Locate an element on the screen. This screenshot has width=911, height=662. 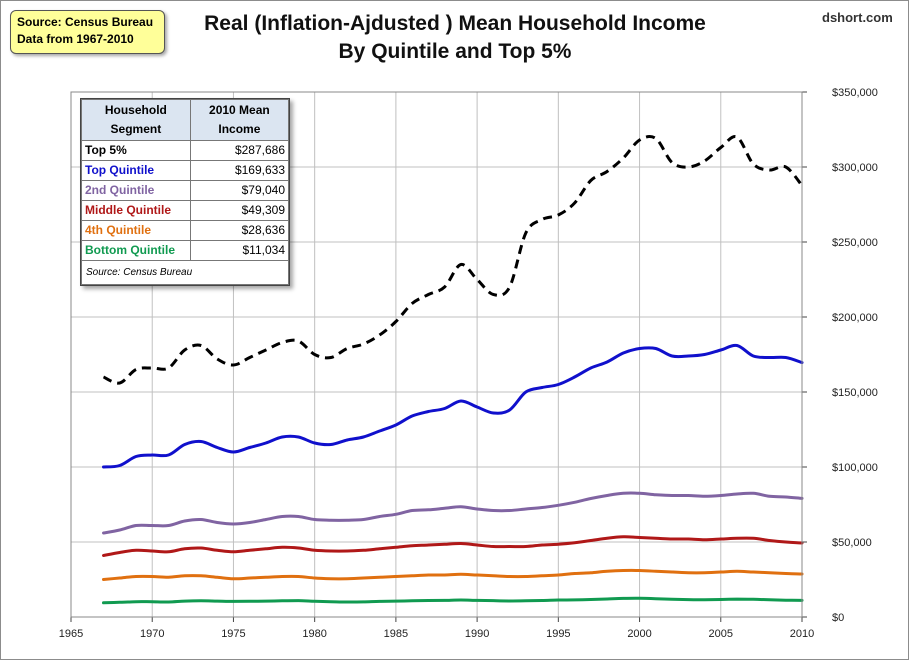
segment-label: Bottom Quintile is located at coordinates (136, 250).